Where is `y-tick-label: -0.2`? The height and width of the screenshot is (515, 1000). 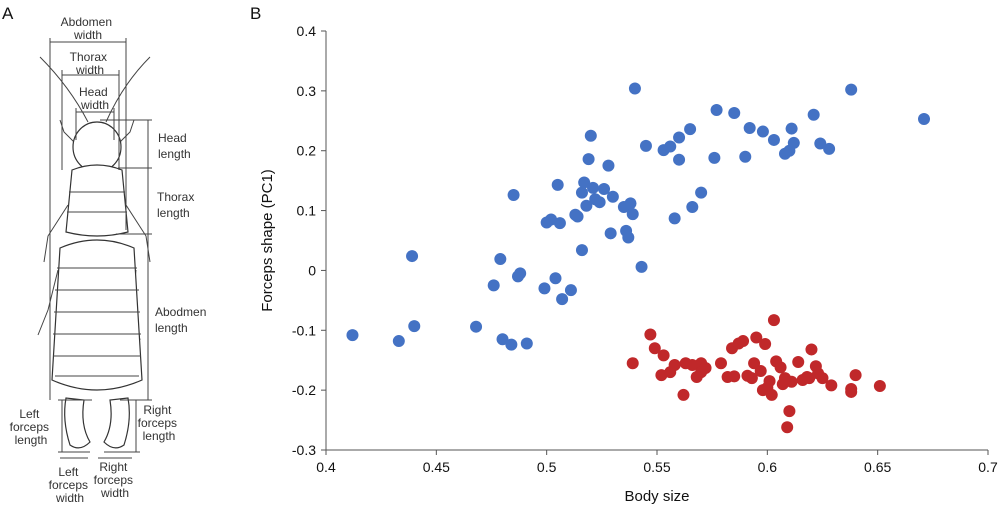
y-tick-label: -0.2 is located at coordinates (304, 390).